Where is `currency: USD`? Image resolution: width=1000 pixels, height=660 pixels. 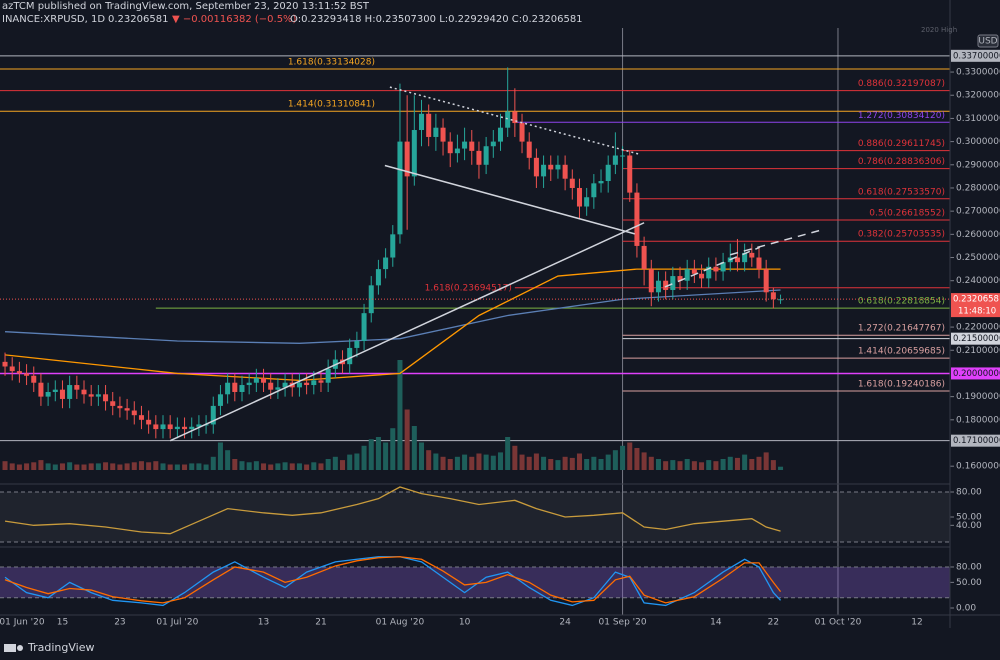 currency: USD is located at coordinates (987, 42).